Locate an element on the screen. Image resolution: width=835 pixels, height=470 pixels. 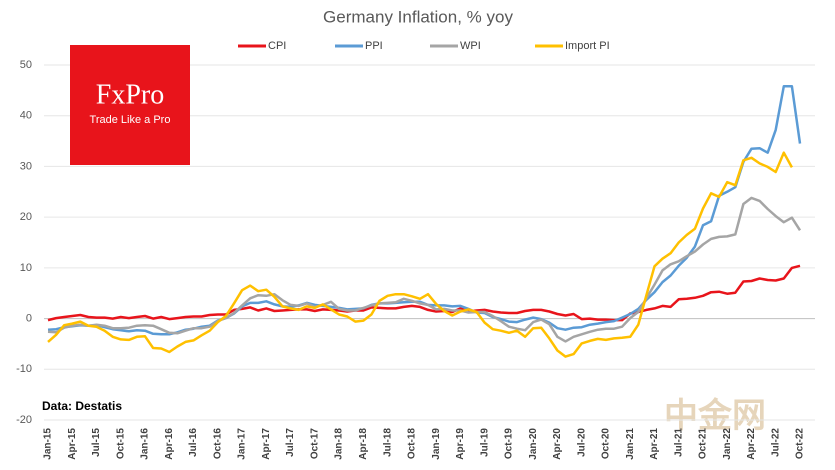
x-tick-label: Apr-16 is located at coordinates (169, 444).